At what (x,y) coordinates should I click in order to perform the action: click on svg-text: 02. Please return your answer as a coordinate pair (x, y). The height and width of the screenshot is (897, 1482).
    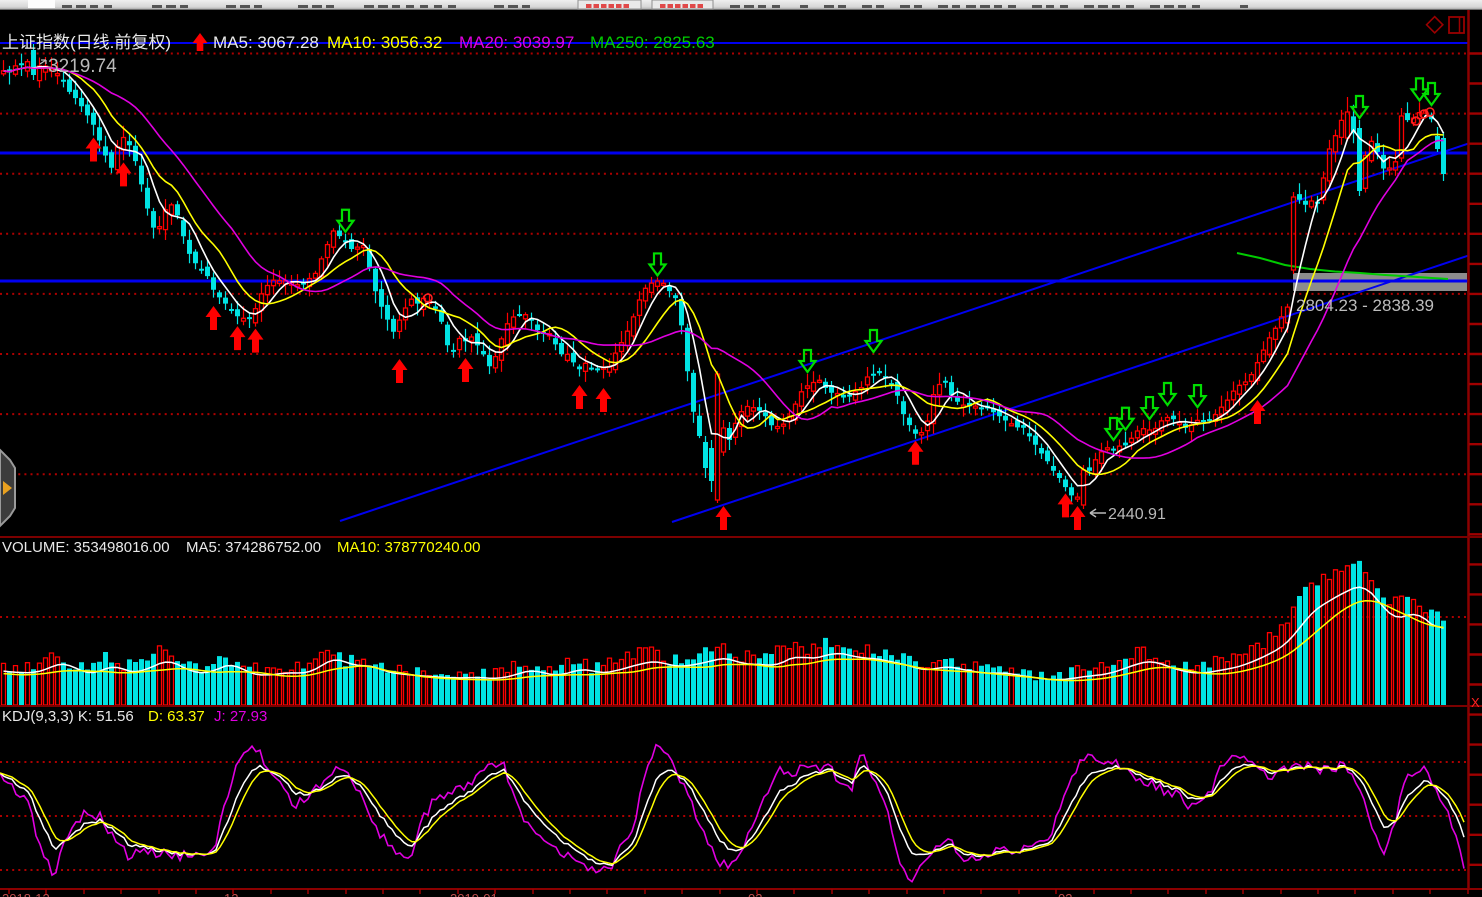
    Looking at the image, I should click on (755, 894).